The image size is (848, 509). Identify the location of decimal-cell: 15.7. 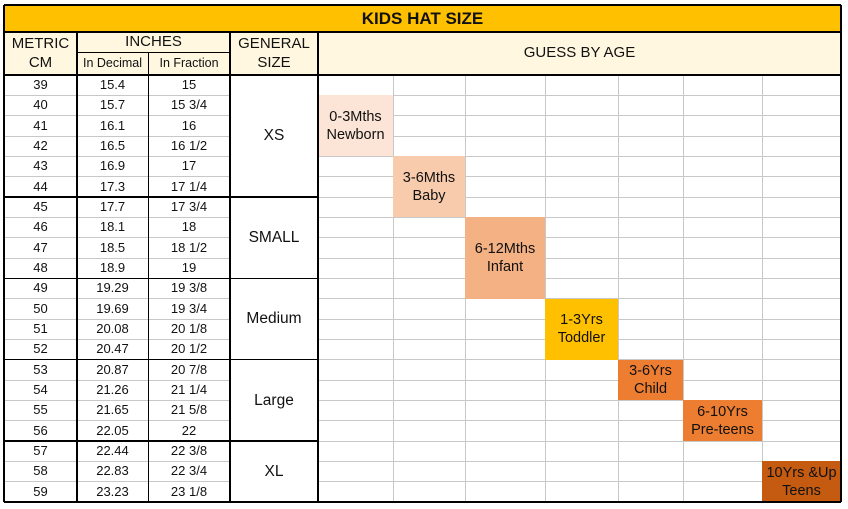
(112, 105).